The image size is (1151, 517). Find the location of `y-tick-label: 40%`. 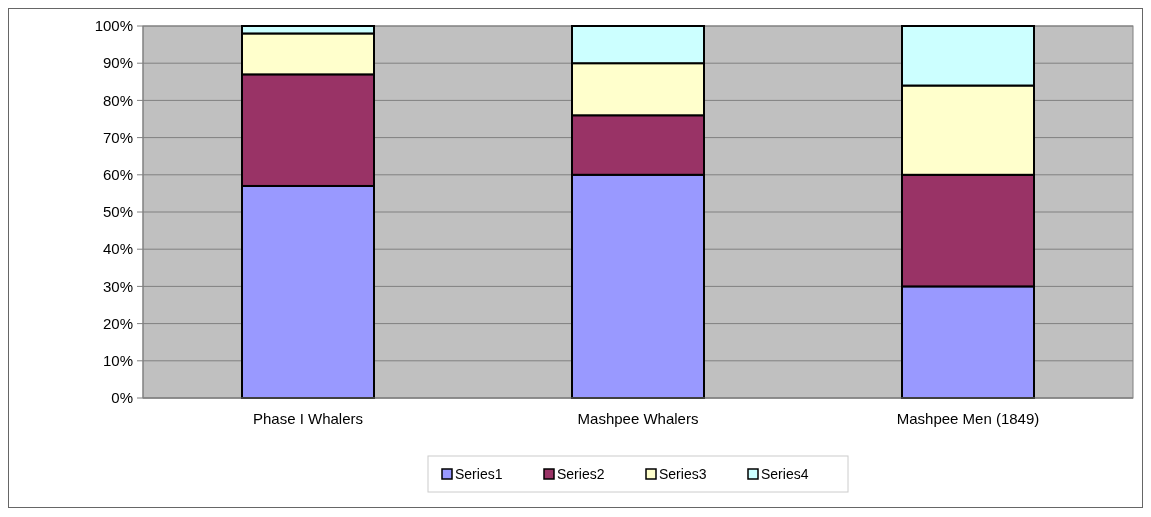

y-tick-label: 40% is located at coordinates (117, 249).